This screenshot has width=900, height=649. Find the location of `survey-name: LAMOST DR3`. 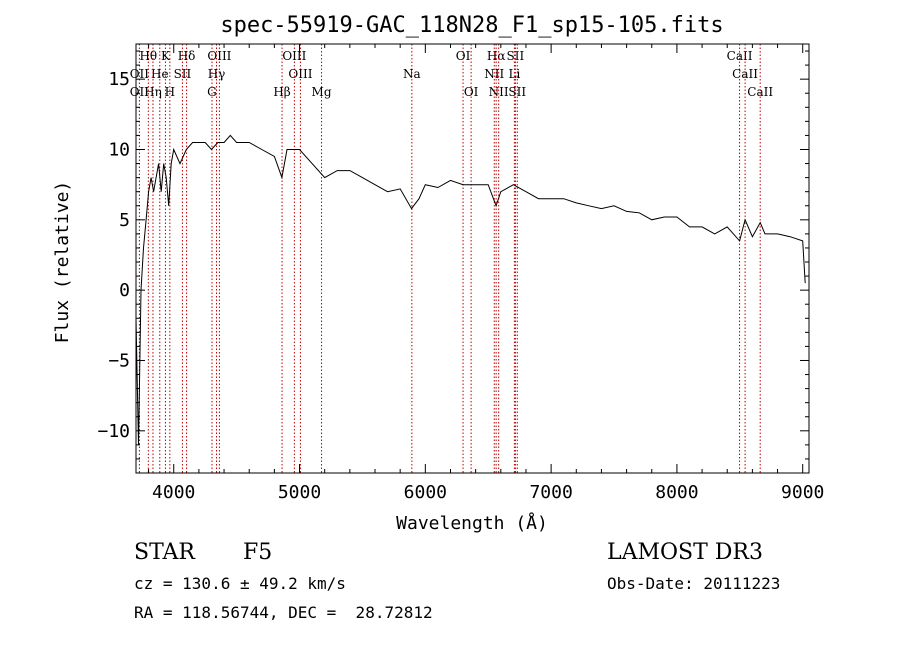

survey-name: LAMOST DR3 is located at coordinates (685, 552).